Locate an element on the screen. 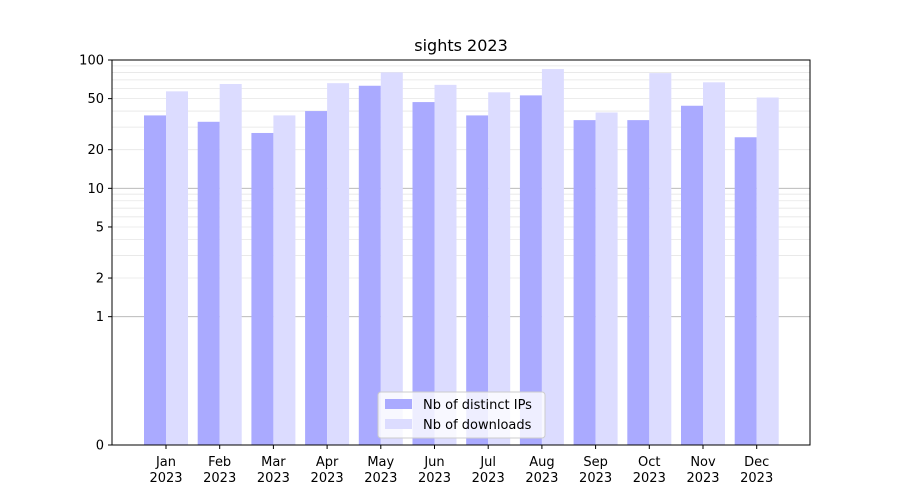 The height and width of the screenshot is (500, 900). y-tick-label: 1 is located at coordinates (100, 317).